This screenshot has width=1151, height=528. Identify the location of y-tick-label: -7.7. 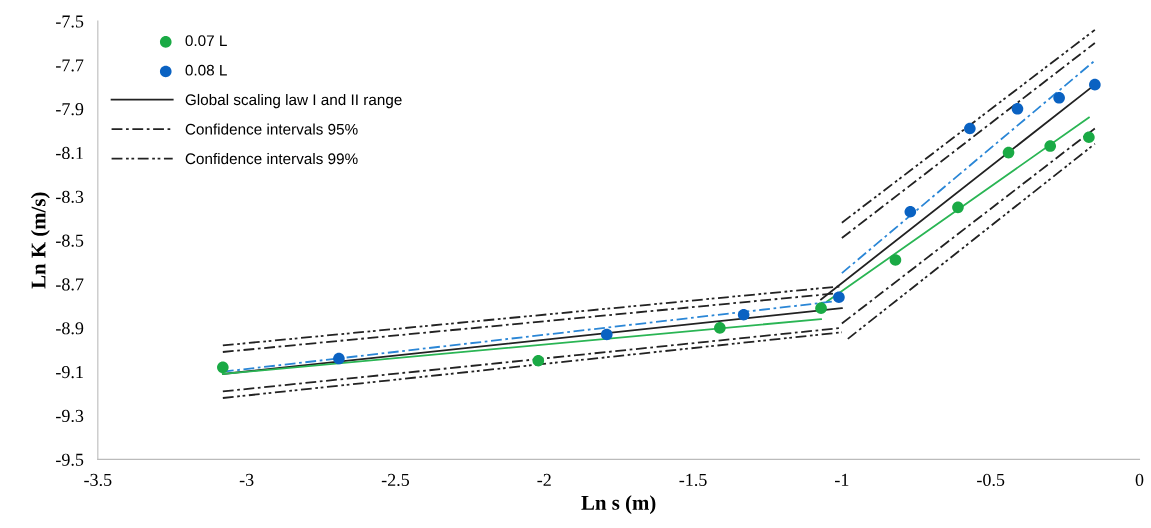
(70, 65).